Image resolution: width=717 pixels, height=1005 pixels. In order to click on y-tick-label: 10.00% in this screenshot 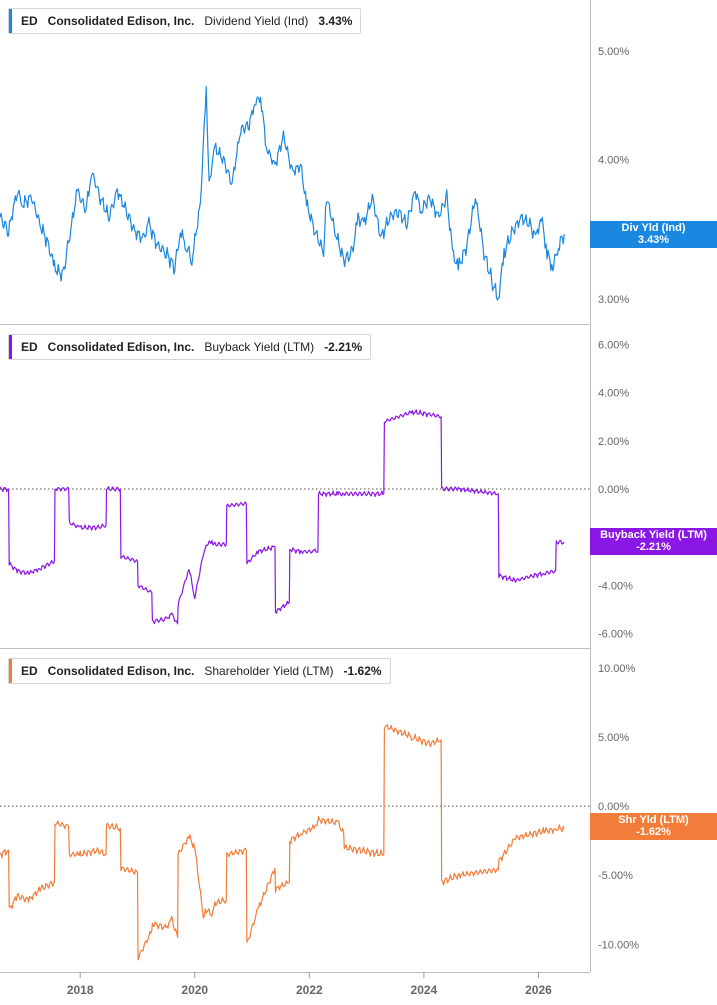, I will do `click(617, 669)`.